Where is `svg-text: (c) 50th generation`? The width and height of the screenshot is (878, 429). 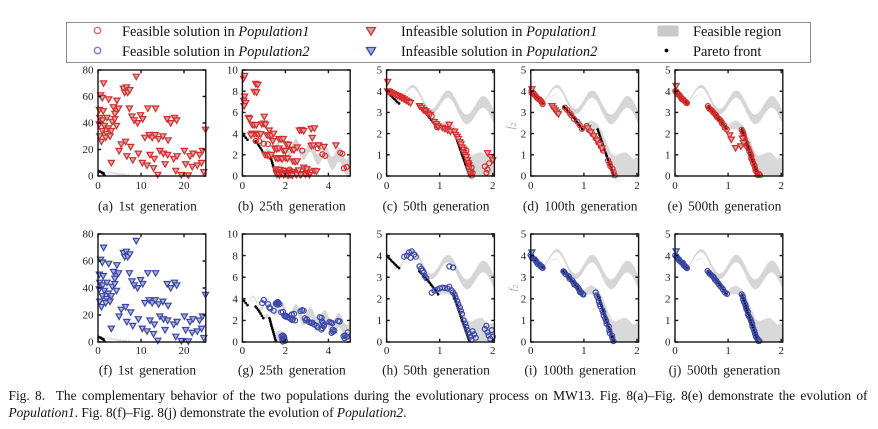
svg-text: (c) 50th generation is located at coordinates (435, 206).